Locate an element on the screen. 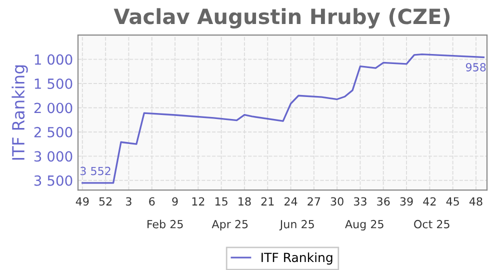 Image resolution: width=500 pixels, height=270 pixels. x2-tick-label: Oct 25 is located at coordinates (432, 224).